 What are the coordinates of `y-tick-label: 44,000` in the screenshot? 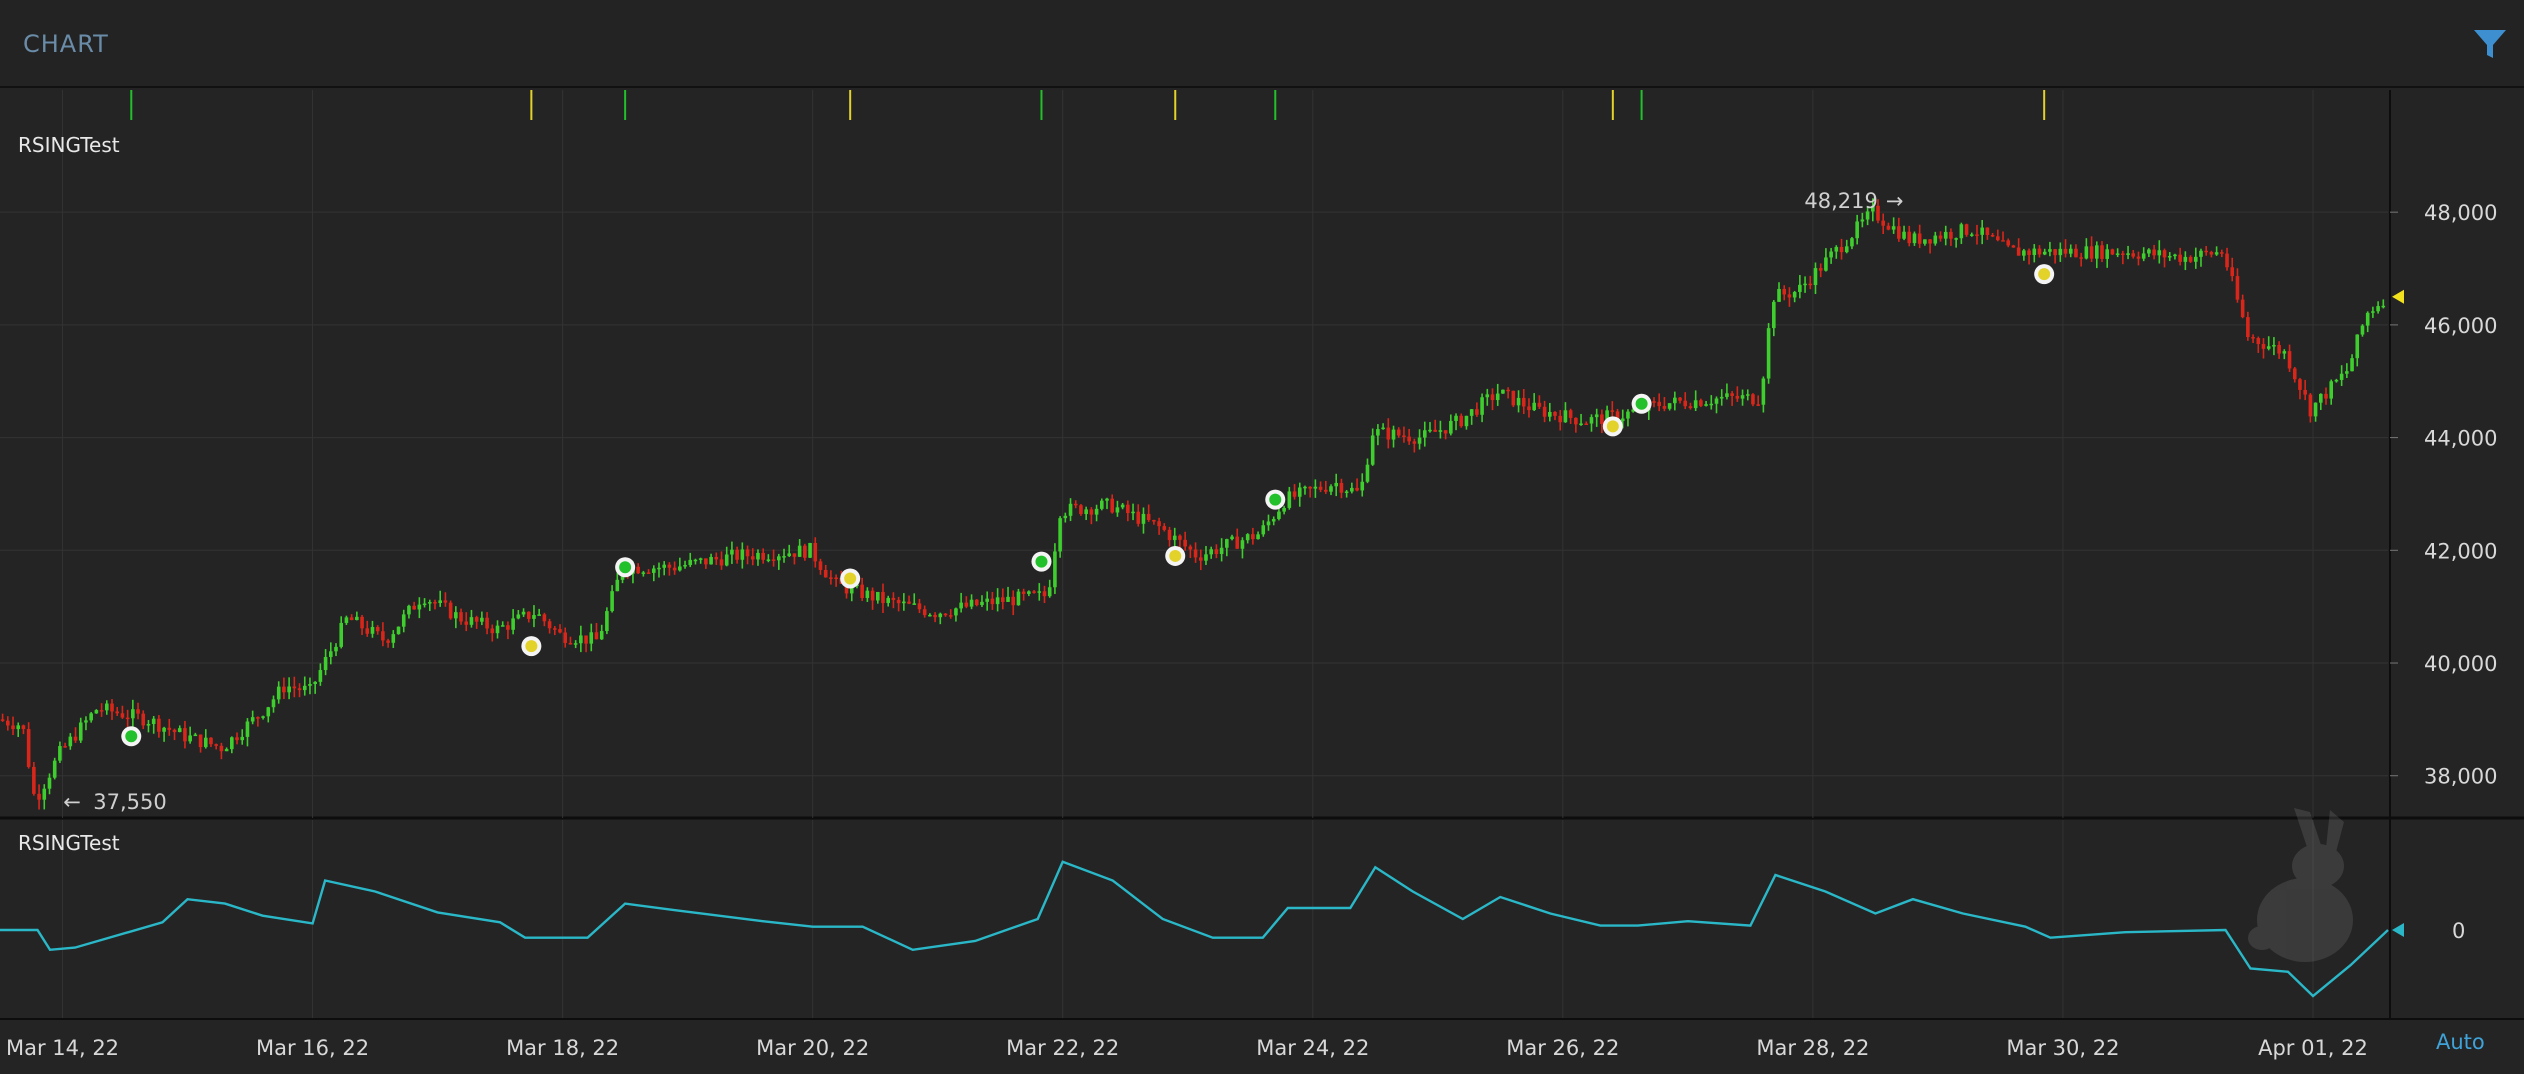 It's located at (2460, 439).